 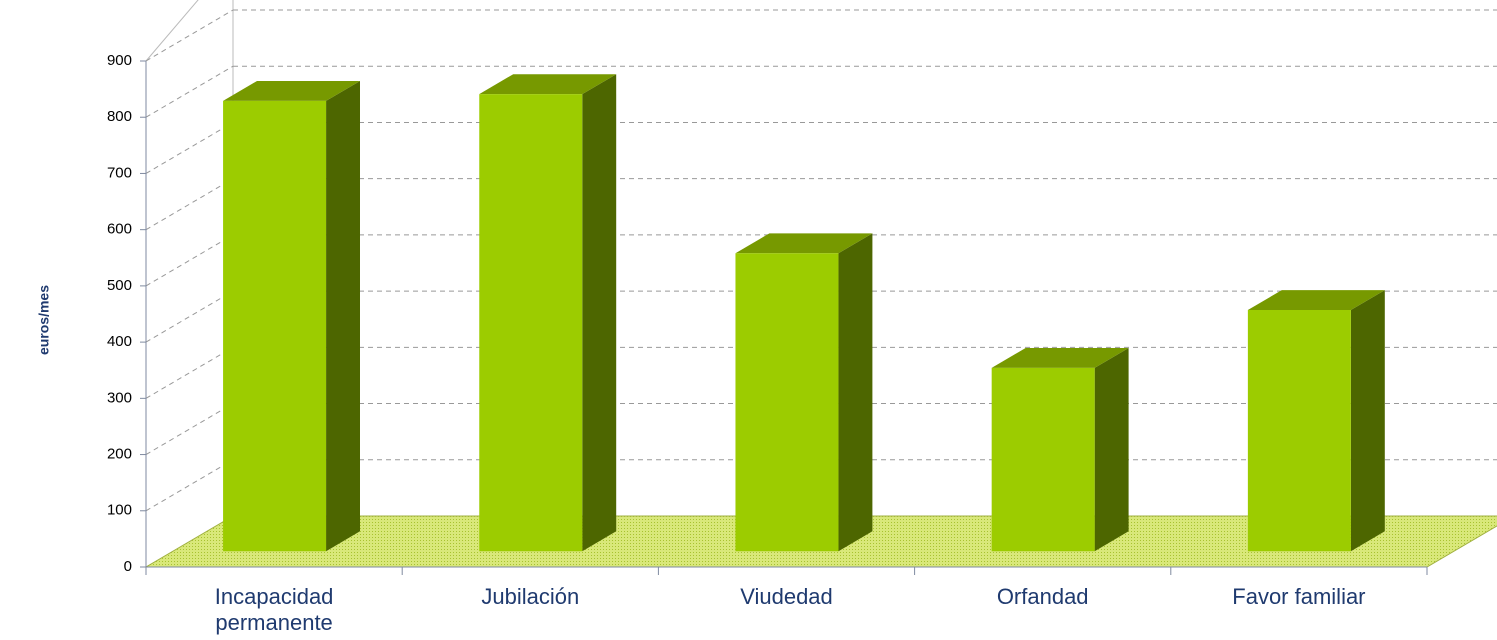 What do you see at coordinates (128, 566) in the screenshot?
I see `y-tick-label: 0` at bounding box center [128, 566].